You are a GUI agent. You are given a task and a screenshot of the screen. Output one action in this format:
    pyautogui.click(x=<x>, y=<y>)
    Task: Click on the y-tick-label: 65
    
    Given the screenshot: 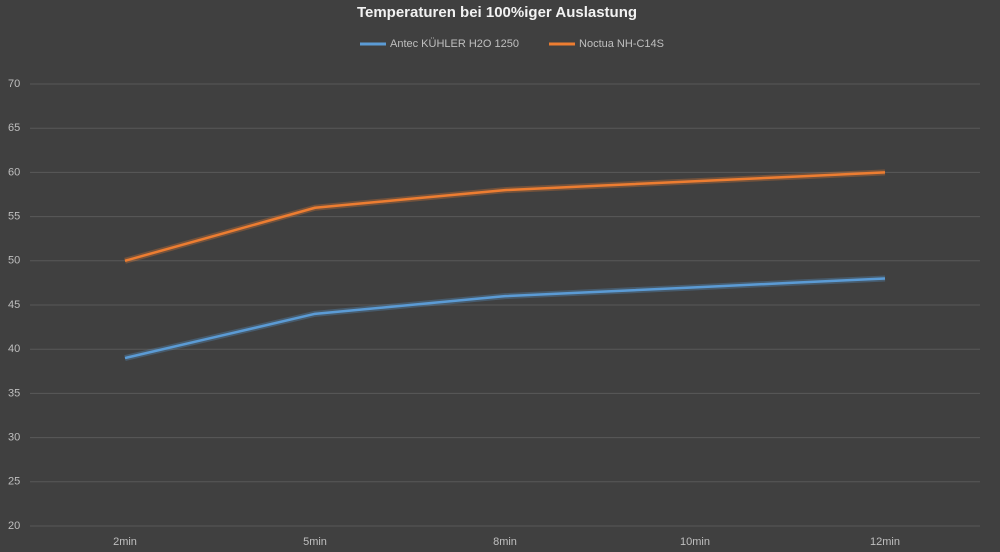 What is the action you would take?
    pyautogui.click(x=14, y=128)
    